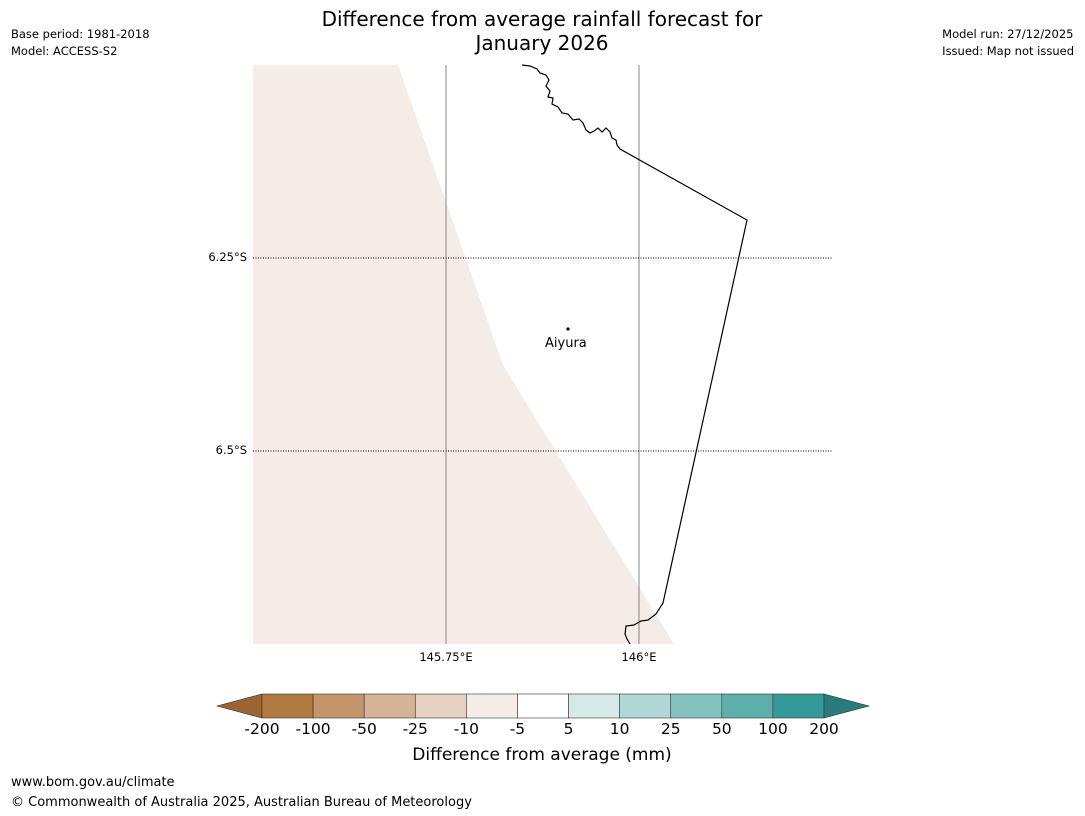 The height and width of the screenshot is (816, 1085). Describe the element at coordinates (446, 657) in the screenshot. I see `lon-label-145-75: 145.75°E` at that location.